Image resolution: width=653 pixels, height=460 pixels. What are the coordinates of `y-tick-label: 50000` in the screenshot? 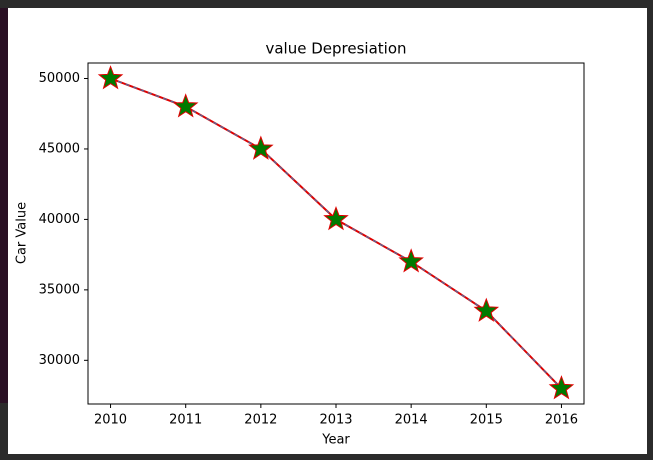 It's located at (59, 78).